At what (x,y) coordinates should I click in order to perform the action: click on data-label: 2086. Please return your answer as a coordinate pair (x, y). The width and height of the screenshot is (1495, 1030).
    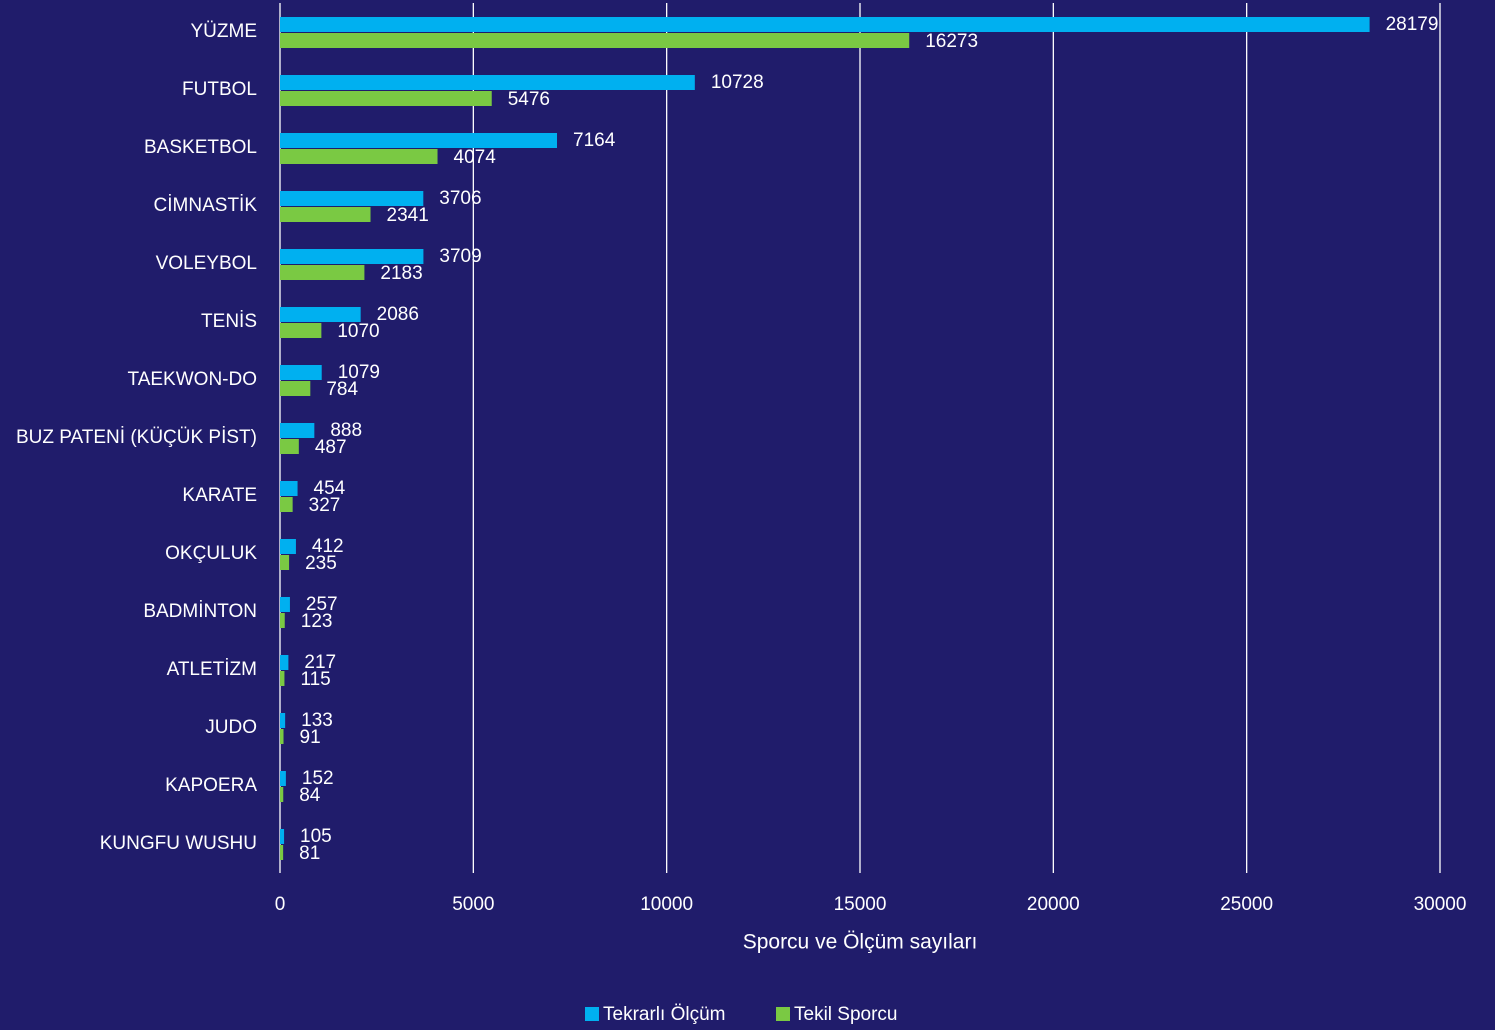
    Looking at the image, I should click on (398, 314).